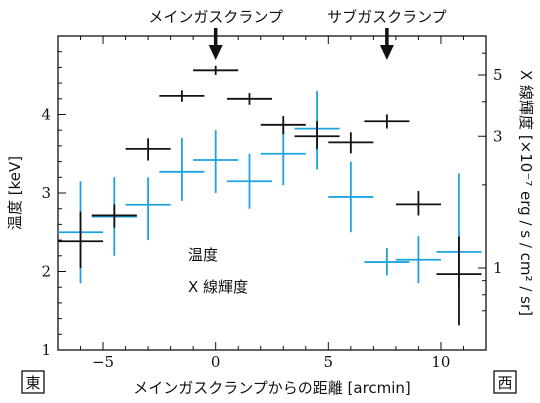 The image size is (540, 403). I want to click on annotation-layer: メインガスクランプ サブガスクランプ, so click(297, 34).